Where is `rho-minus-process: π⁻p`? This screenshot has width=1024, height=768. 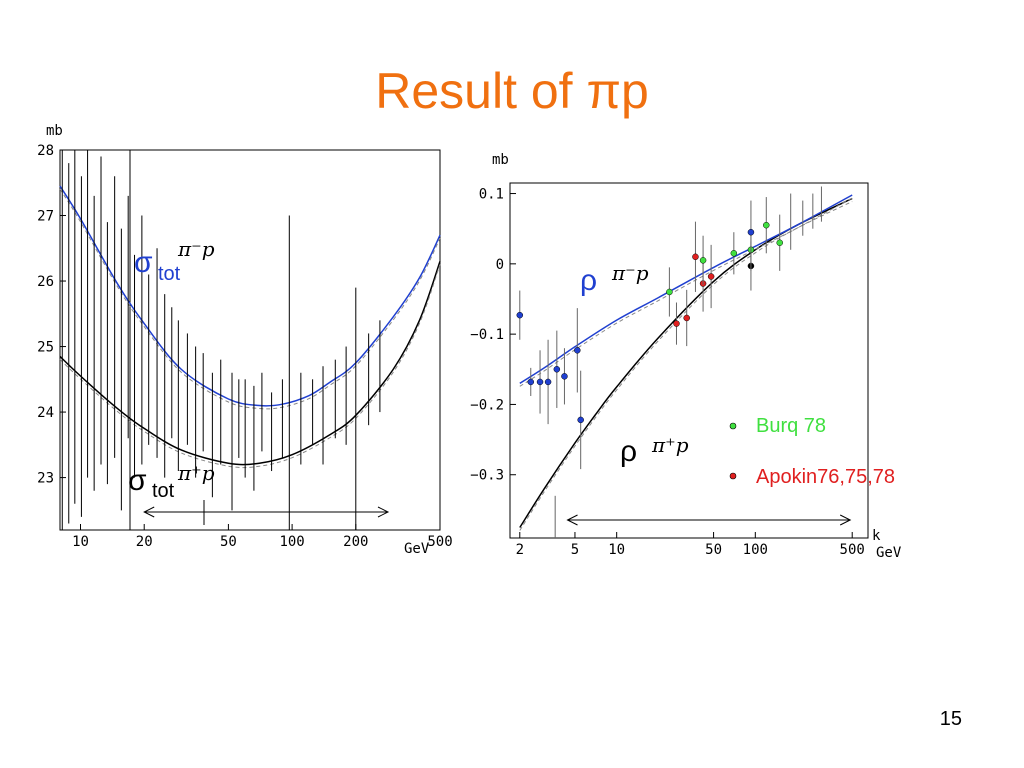
rho-minus-process: π⁻p is located at coordinates (630, 273).